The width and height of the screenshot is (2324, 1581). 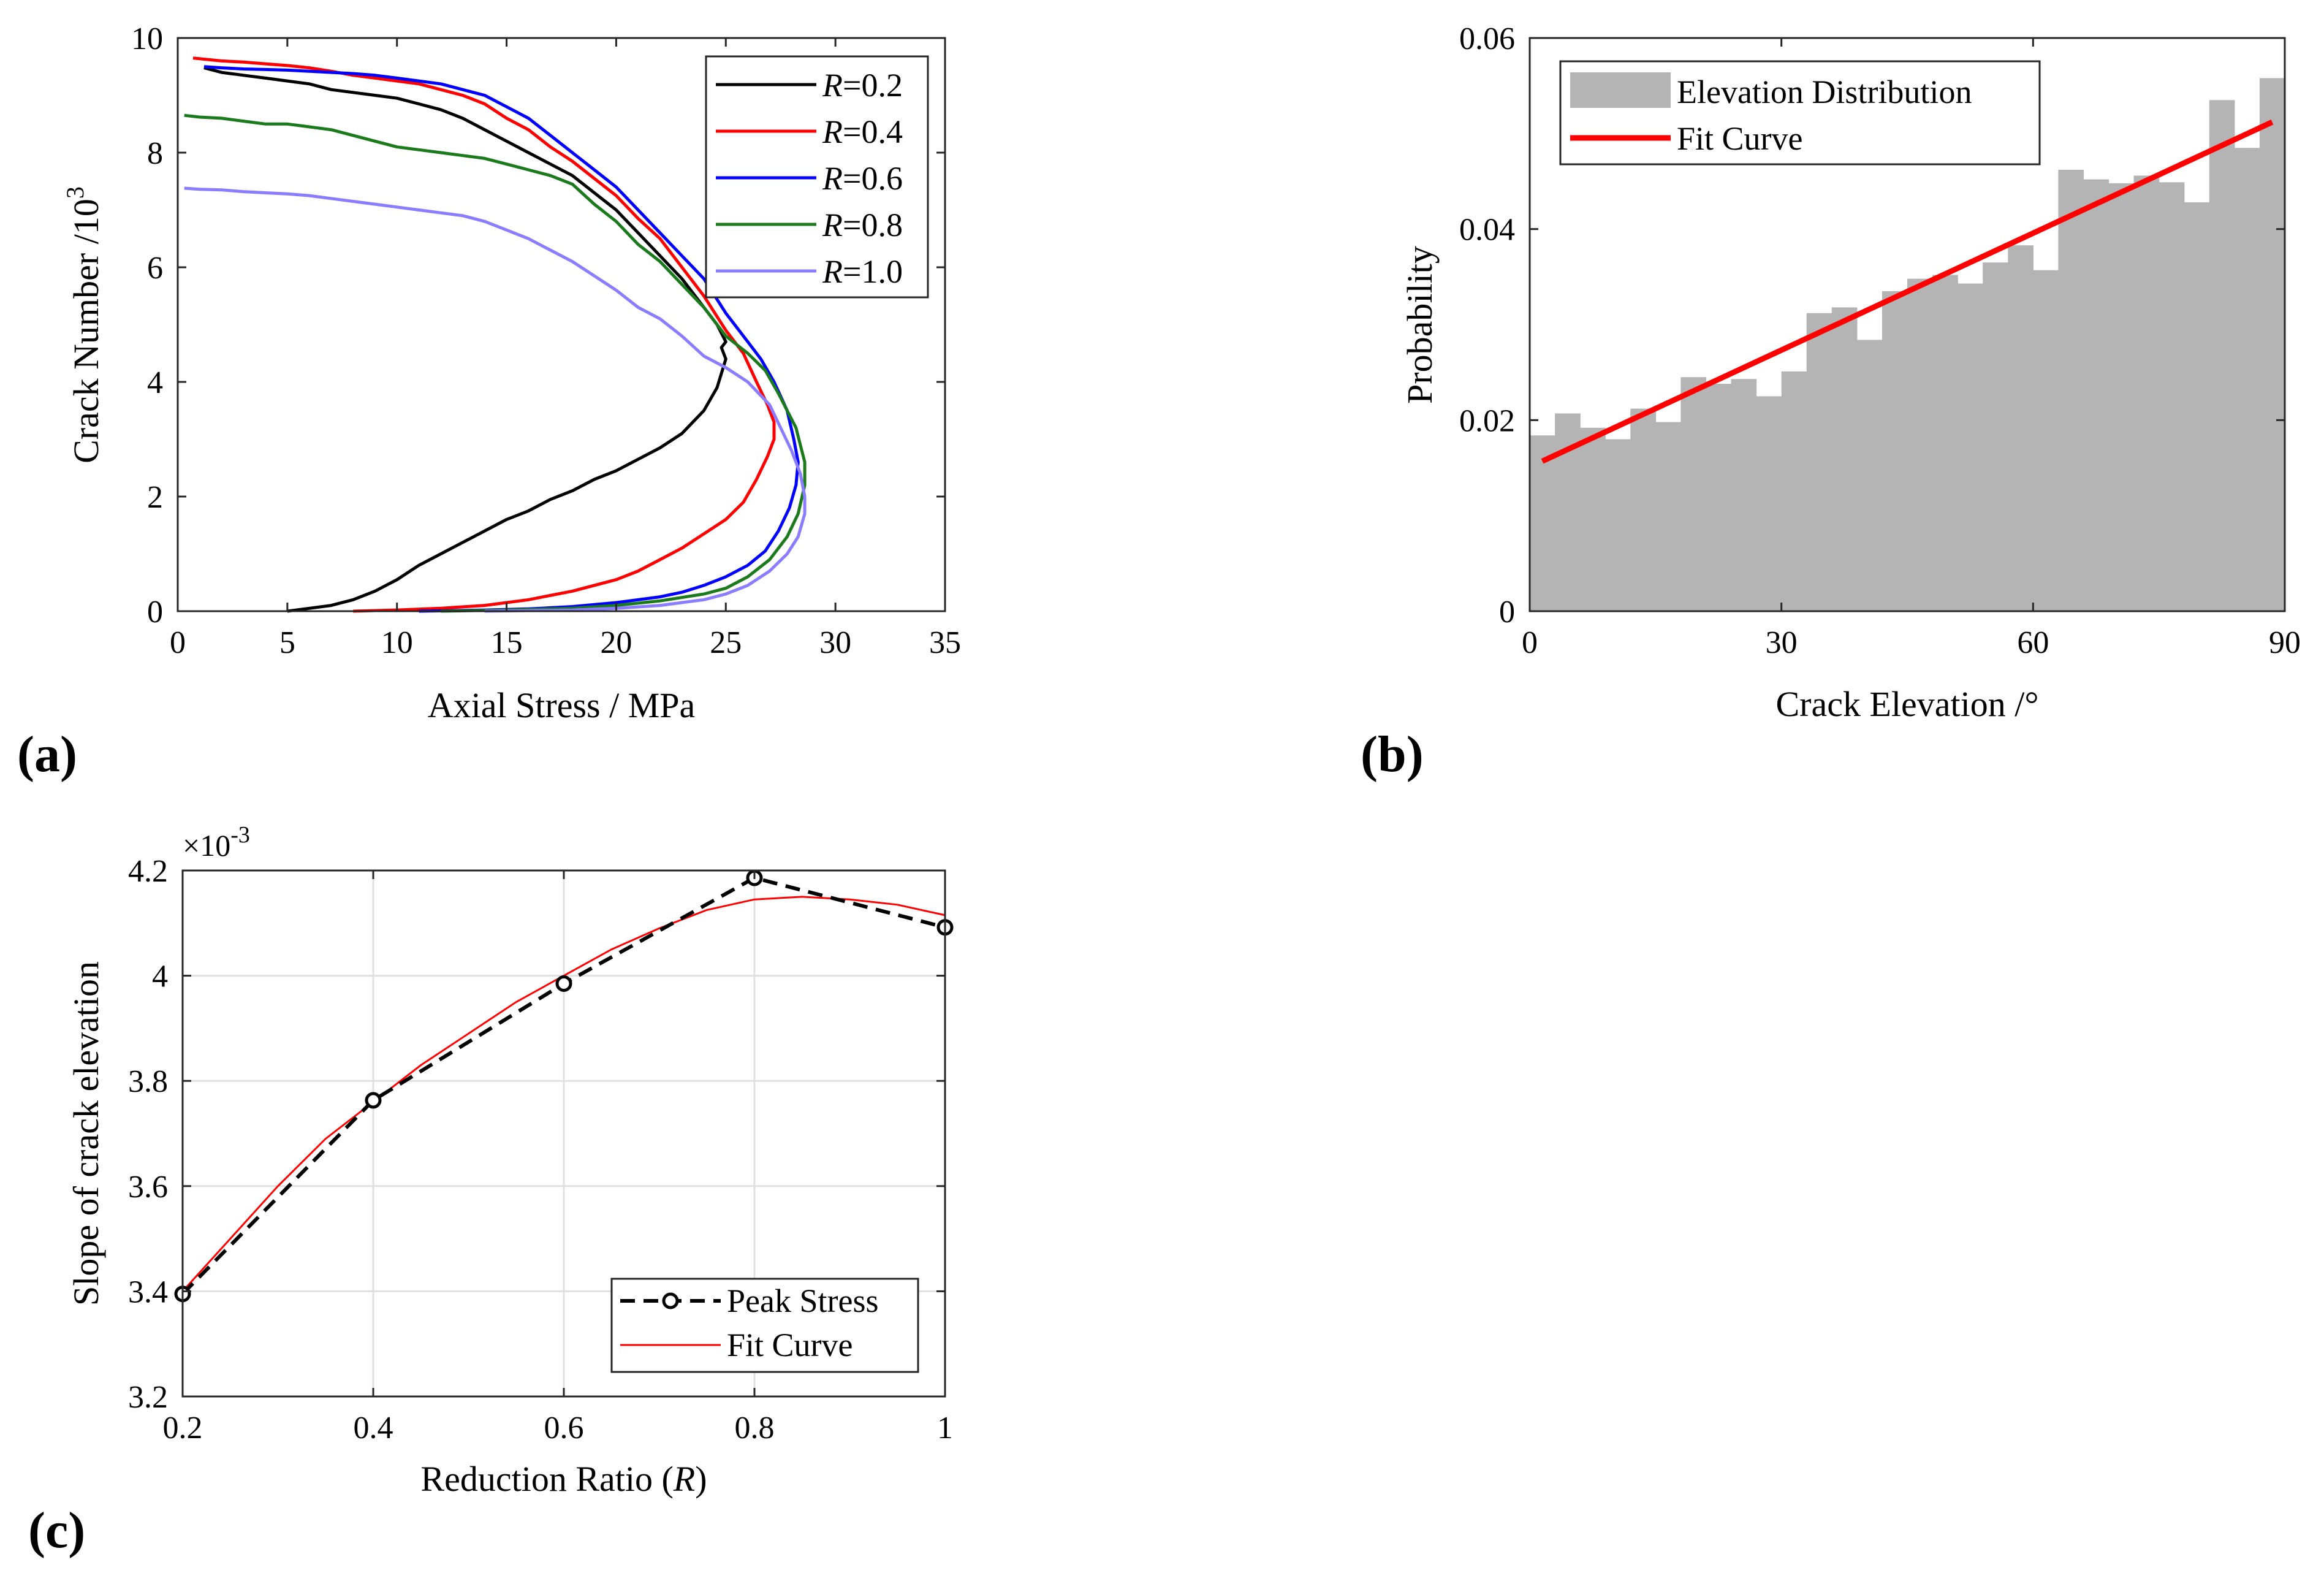 What do you see at coordinates (2285, 643) in the screenshot?
I see `b-xtick-label: 90` at bounding box center [2285, 643].